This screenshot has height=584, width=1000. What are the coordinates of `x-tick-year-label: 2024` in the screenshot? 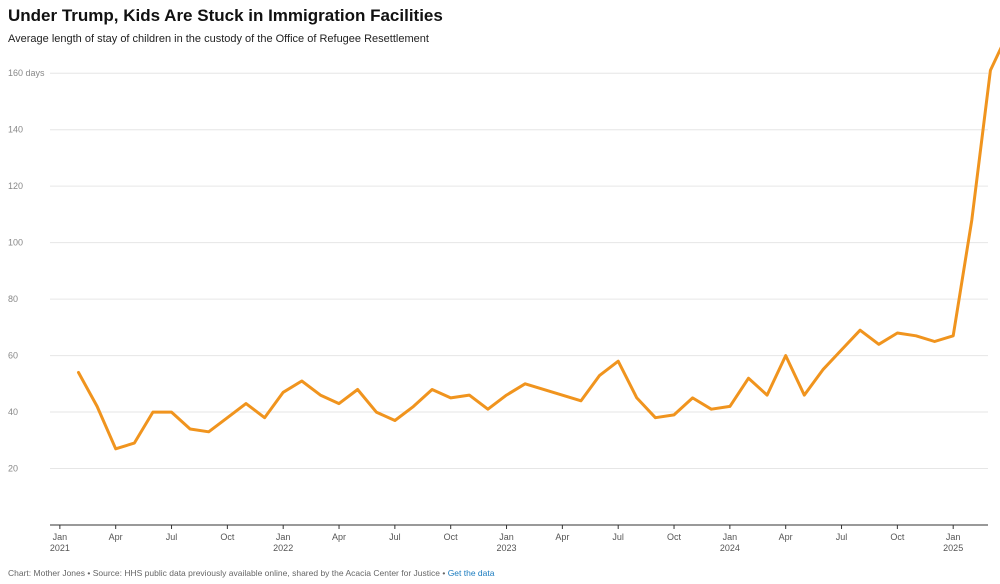 It's located at (730, 548).